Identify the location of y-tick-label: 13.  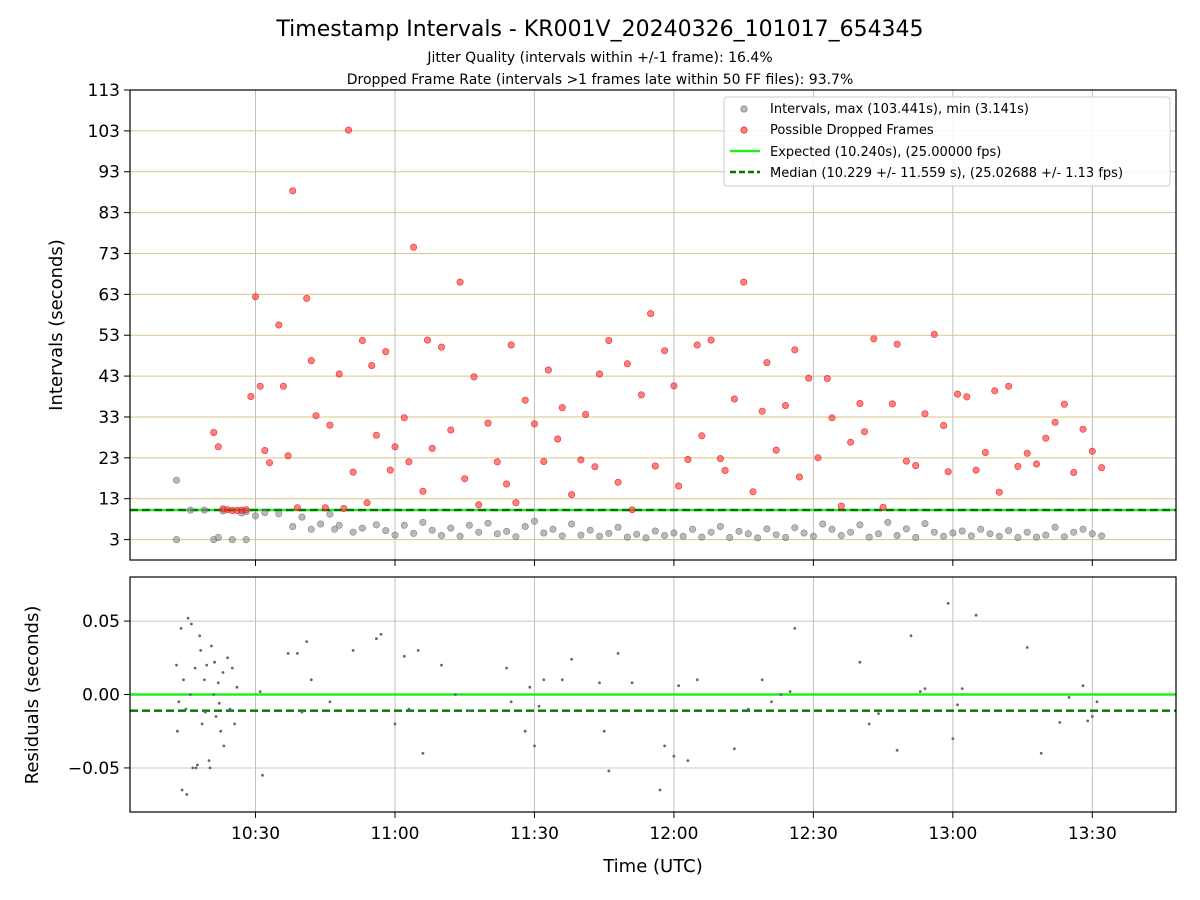
(109, 500).